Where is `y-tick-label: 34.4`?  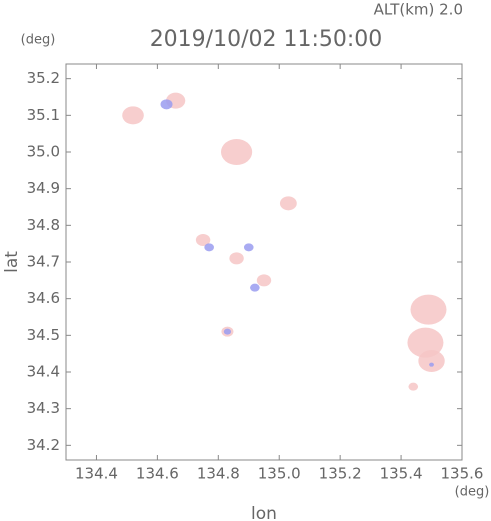 y-tick-label: 34.4 is located at coordinates (43, 372).